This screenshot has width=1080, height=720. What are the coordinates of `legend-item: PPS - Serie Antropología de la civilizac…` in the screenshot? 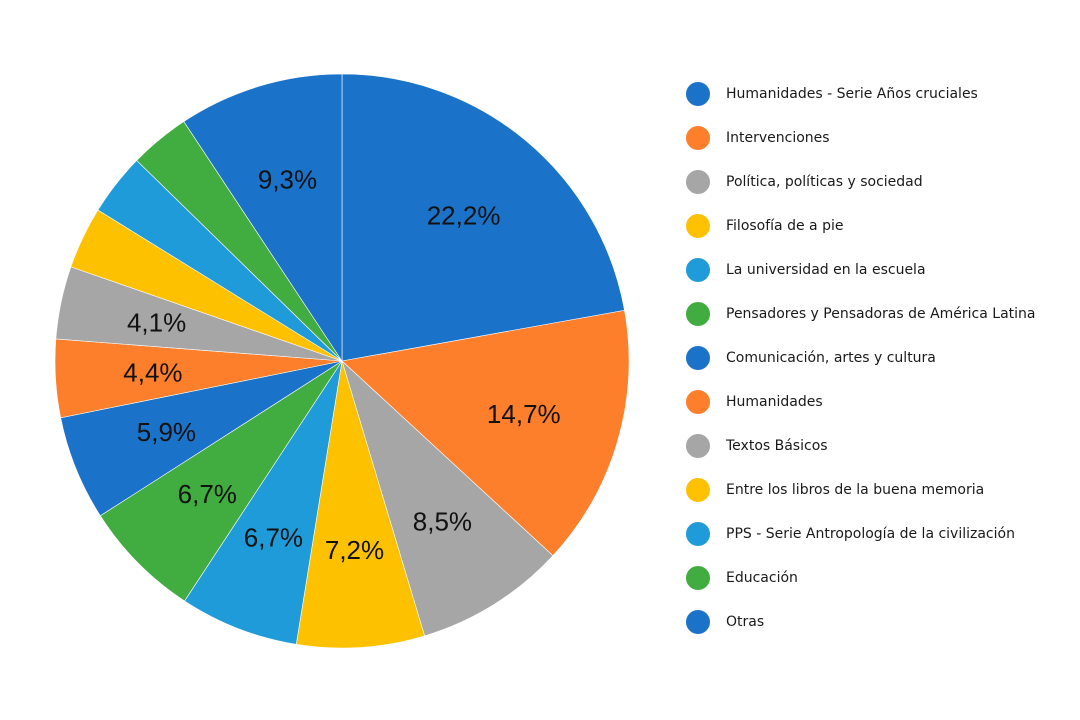 It's located at (881, 534).